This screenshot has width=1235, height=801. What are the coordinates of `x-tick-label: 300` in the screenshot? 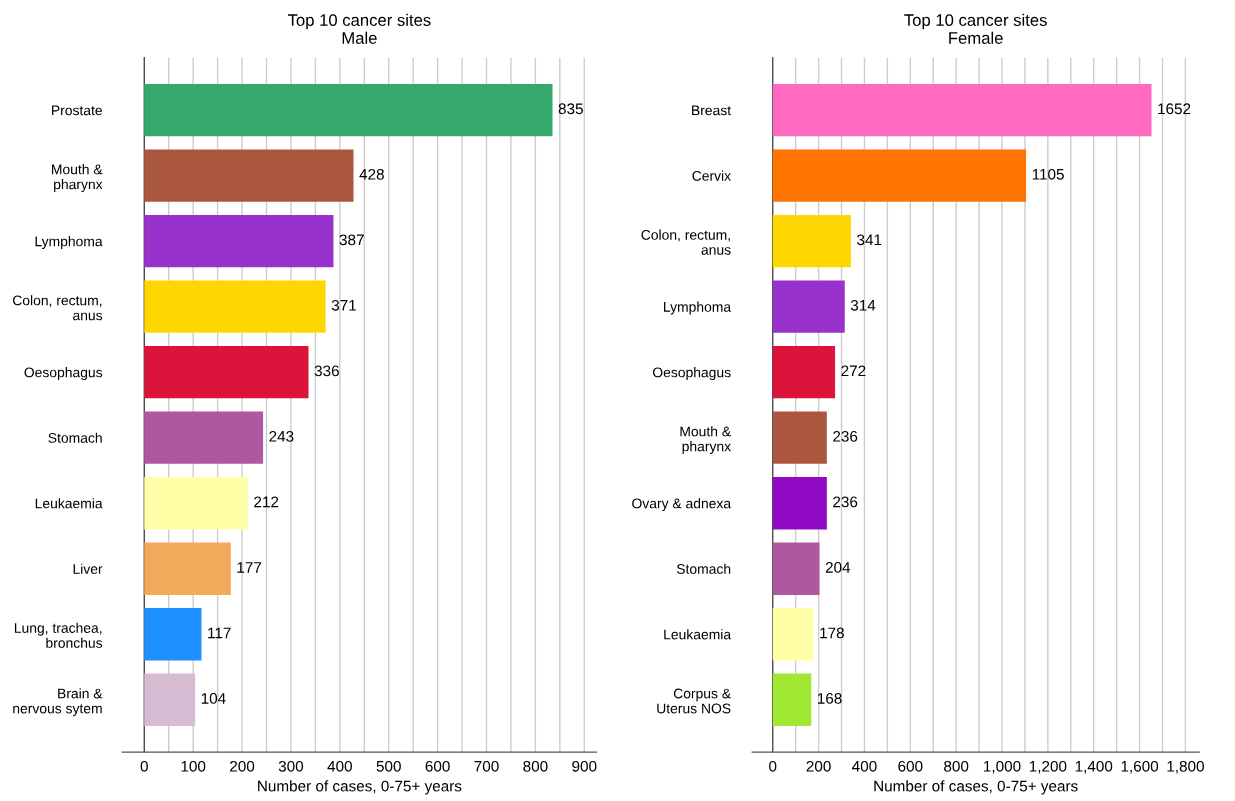 It's located at (291, 766).